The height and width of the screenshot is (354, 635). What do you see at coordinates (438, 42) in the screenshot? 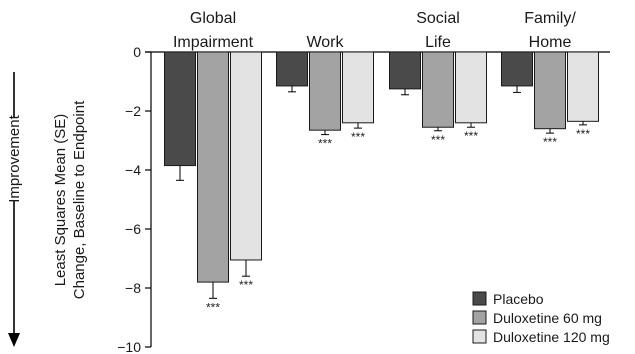
I see `category-label: Life` at bounding box center [438, 42].